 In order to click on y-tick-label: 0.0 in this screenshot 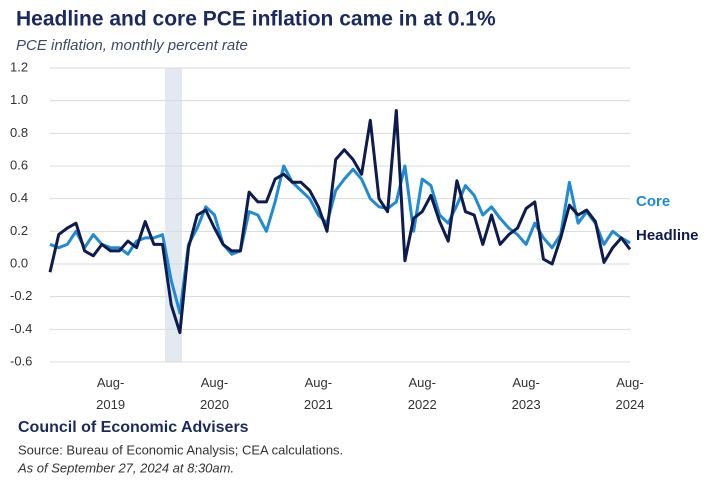, I will do `click(19, 262)`.